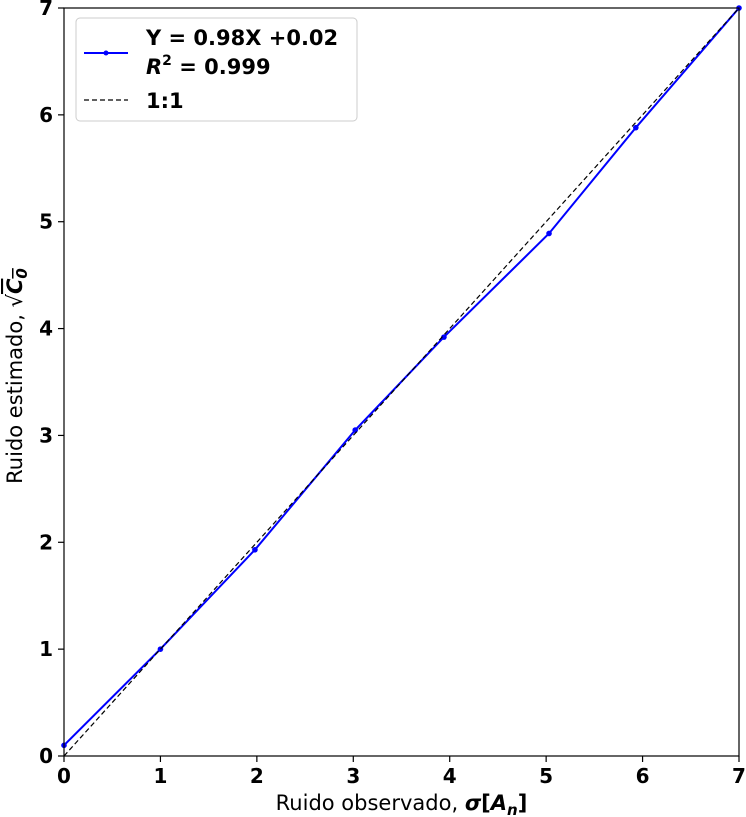  I want to click on x-tick-label: 2, so click(257, 776).